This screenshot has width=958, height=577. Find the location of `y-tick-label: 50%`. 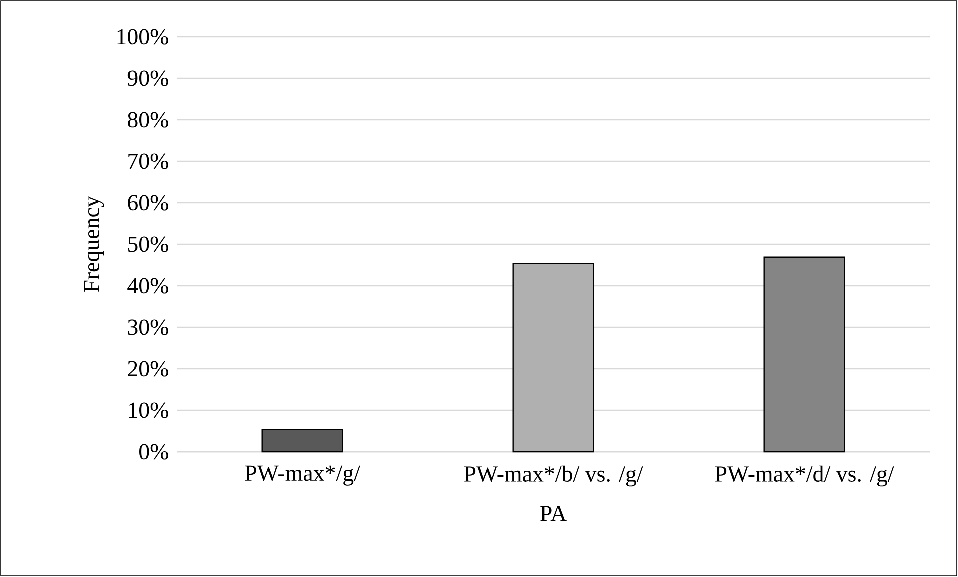

y-tick-label: 50% is located at coordinates (148, 244).